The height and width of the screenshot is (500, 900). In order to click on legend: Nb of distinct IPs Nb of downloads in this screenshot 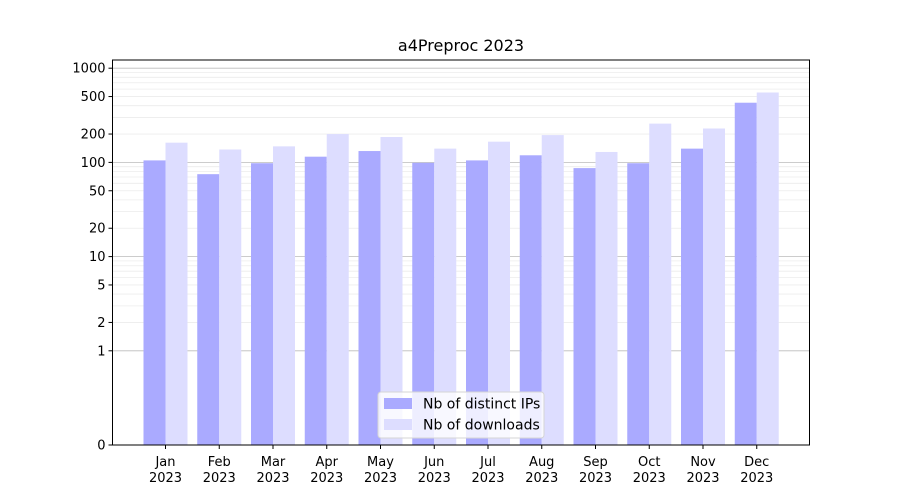, I will do `click(461, 415)`.